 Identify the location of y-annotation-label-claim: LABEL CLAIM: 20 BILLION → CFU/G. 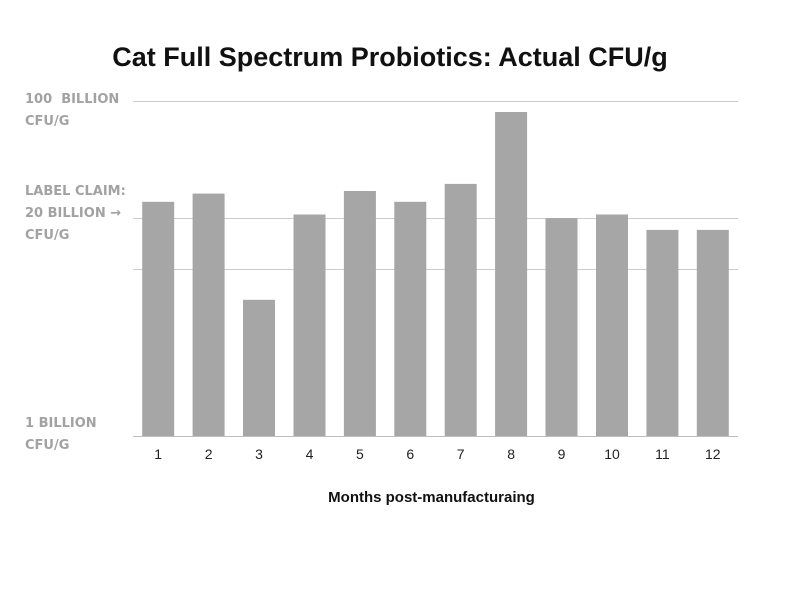
(75, 213).